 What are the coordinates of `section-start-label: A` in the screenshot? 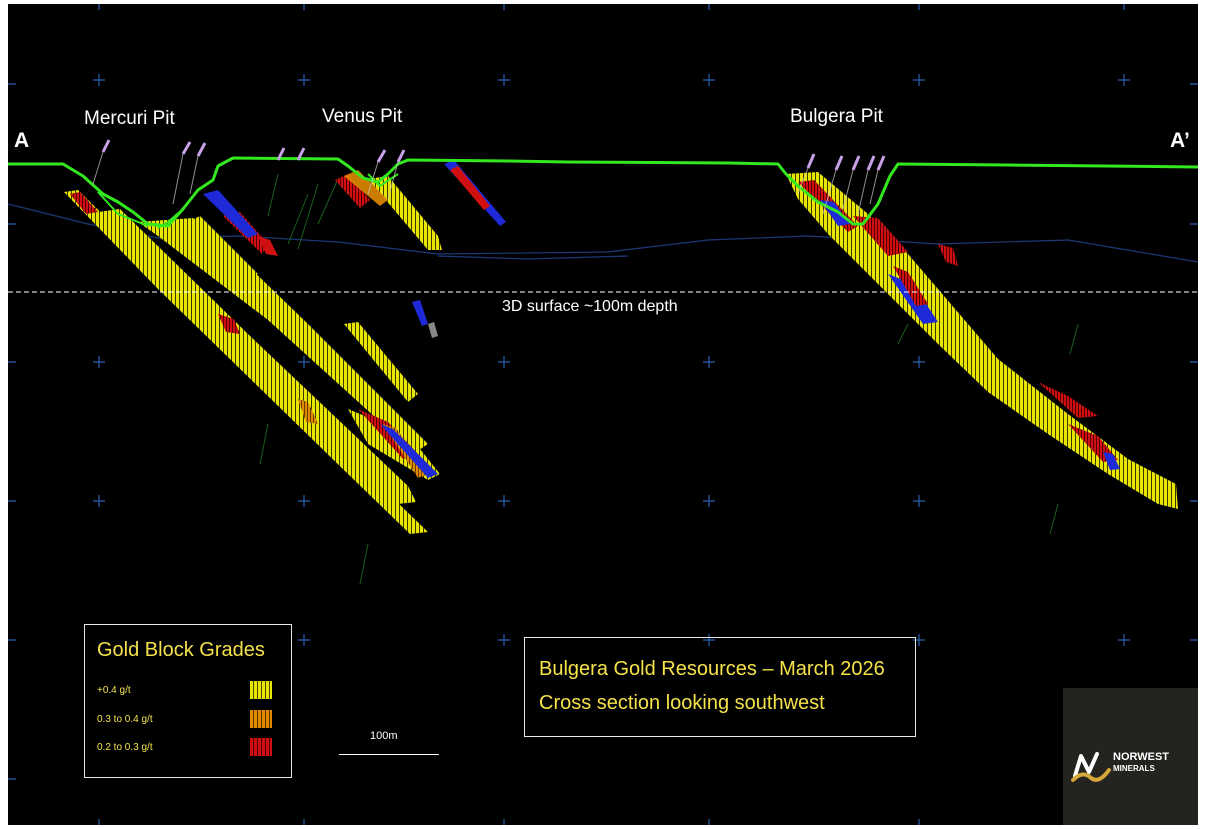 It's located at (21, 141).